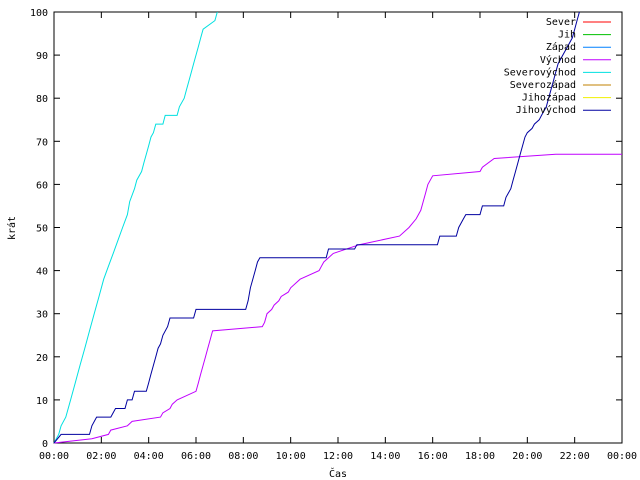  Describe the element at coordinates (42, 358) in the screenshot. I see `y-tick-label: 20` at that location.